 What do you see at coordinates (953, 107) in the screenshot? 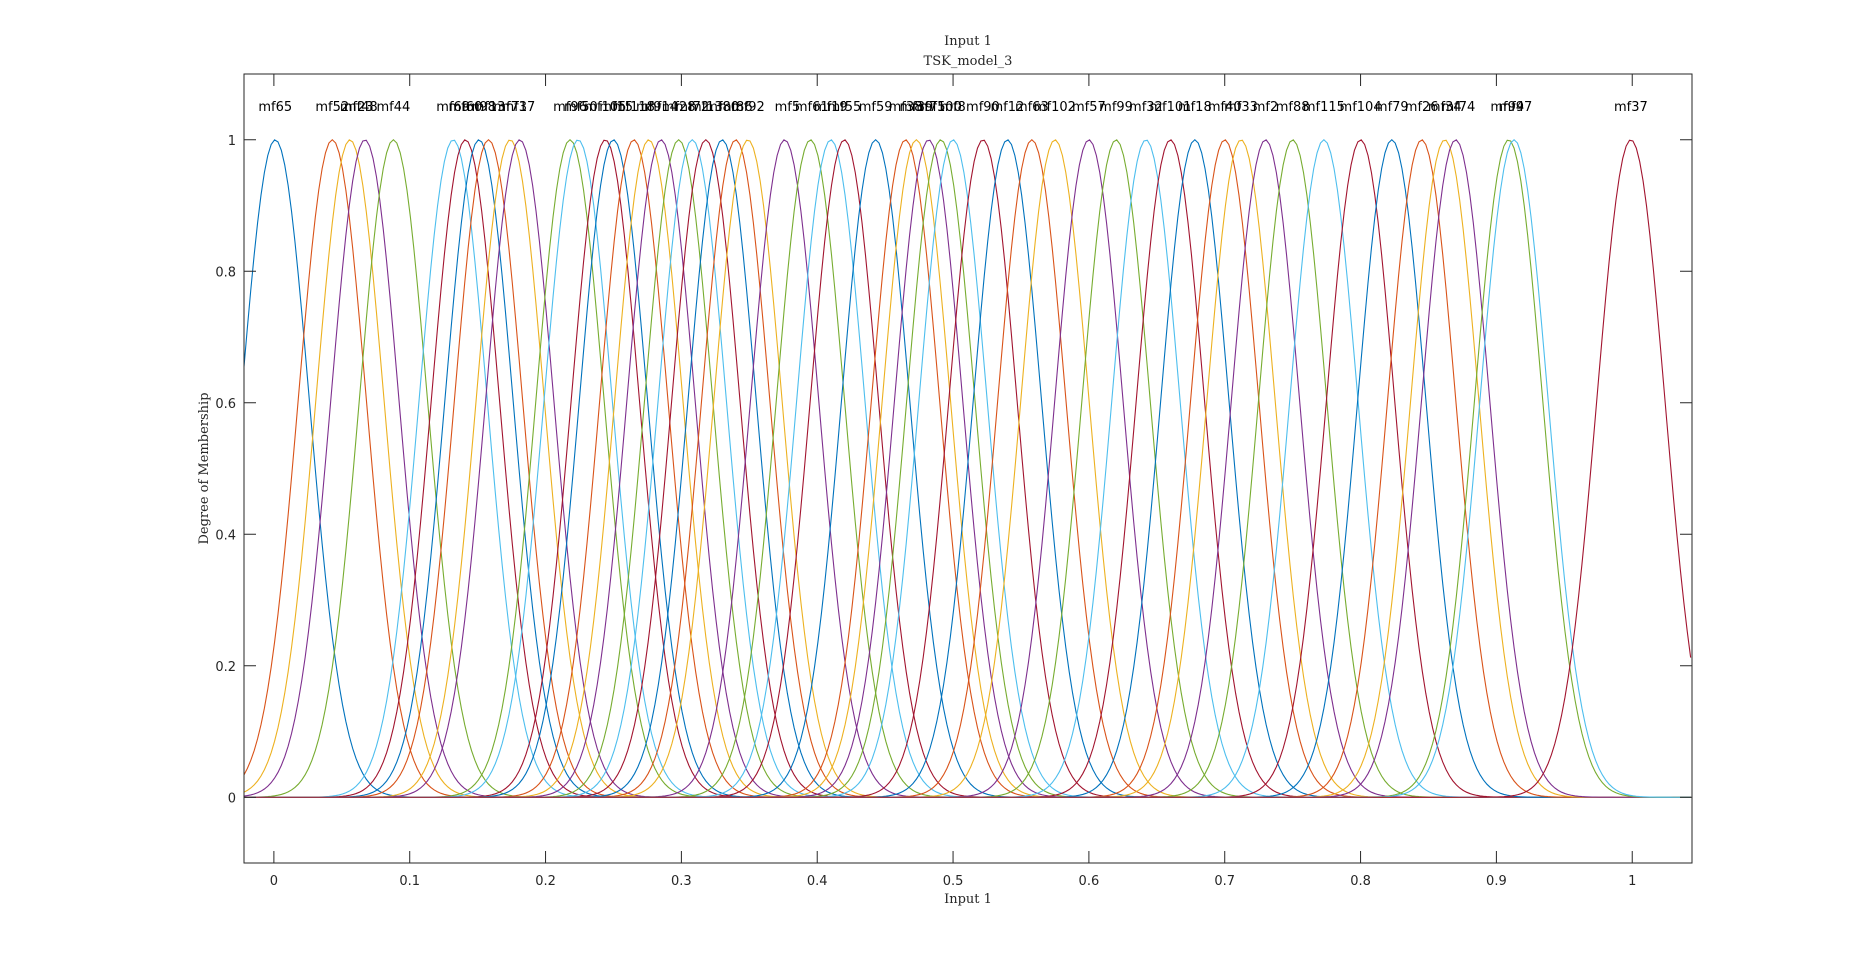
I see `peak-label-mf8: mf8` at bounding box center [953, 107].